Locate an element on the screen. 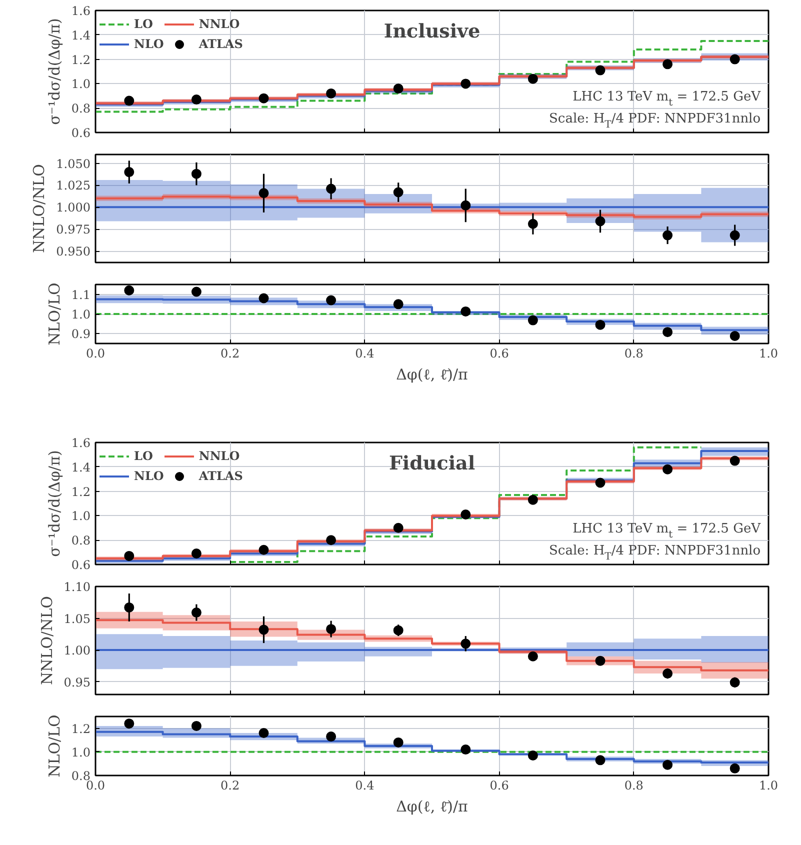 The width and height of the screenshot is (801, 845). y-tick-label: 0.95 is located at coordinates (77, 682).